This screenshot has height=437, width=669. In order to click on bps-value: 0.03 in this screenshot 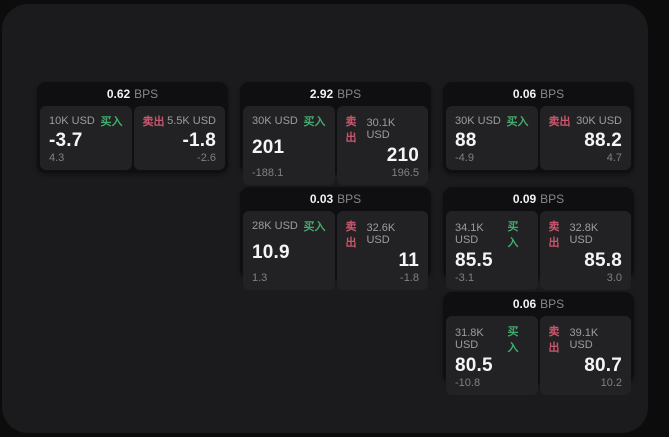, I will do `click(321, 199)`.